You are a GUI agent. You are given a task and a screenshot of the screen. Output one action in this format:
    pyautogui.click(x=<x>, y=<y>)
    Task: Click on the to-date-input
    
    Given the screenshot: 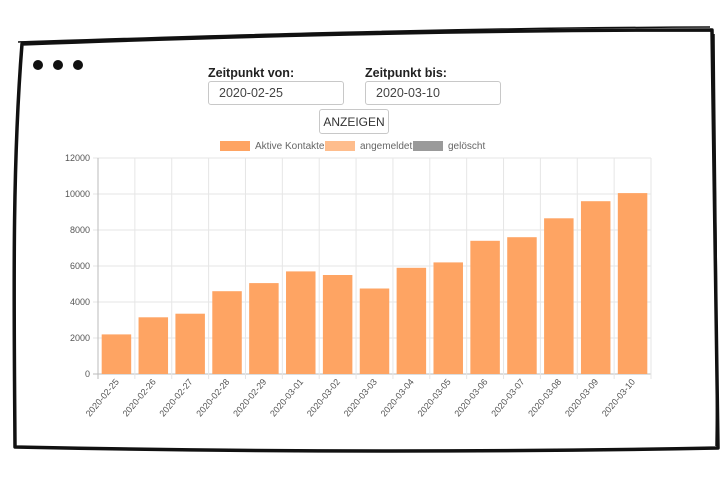 What is the action you would take?
    pyautogui.click(x=433, y=93)
    